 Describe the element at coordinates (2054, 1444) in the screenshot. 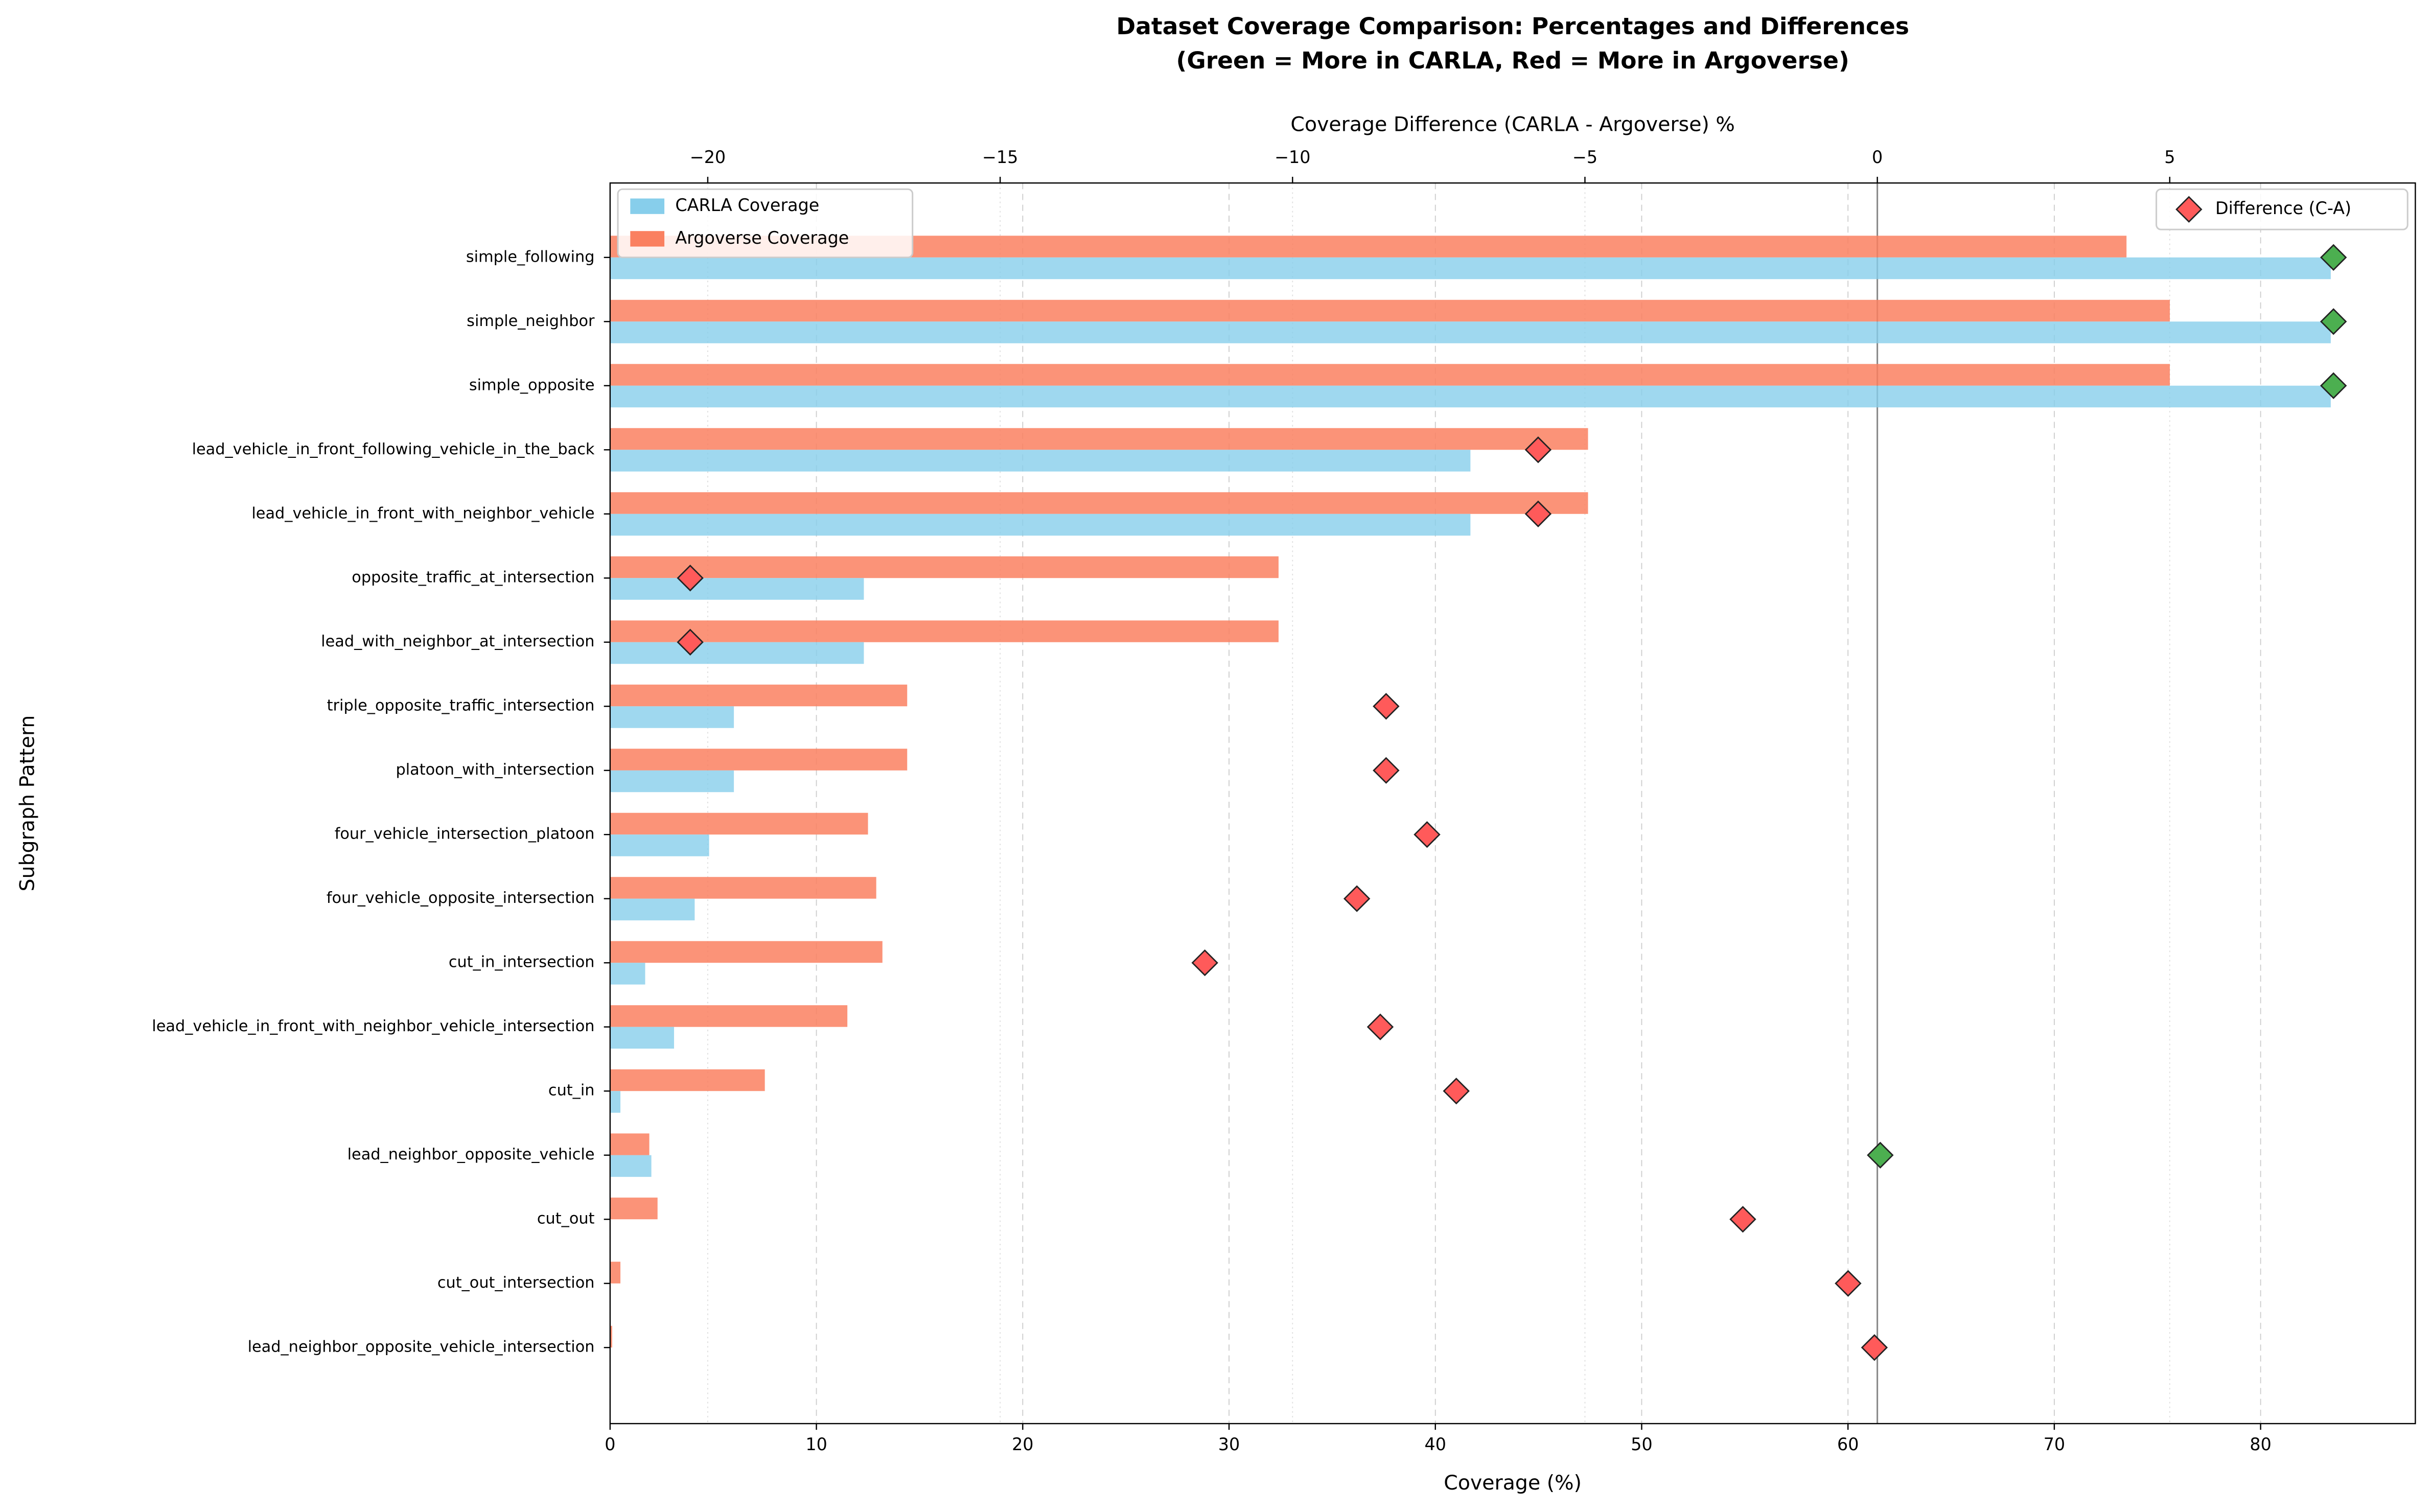

I see `x-tick-label: 70` at that location.